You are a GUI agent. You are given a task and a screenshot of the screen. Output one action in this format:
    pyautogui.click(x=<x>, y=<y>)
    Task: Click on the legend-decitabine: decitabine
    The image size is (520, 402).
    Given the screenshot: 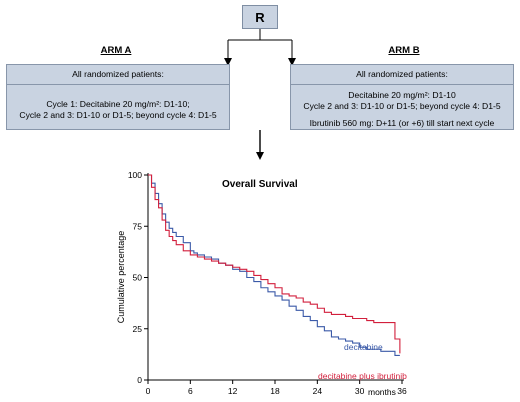 What is the action you would take?
    pyautogui.click(x=363, y=347)
    